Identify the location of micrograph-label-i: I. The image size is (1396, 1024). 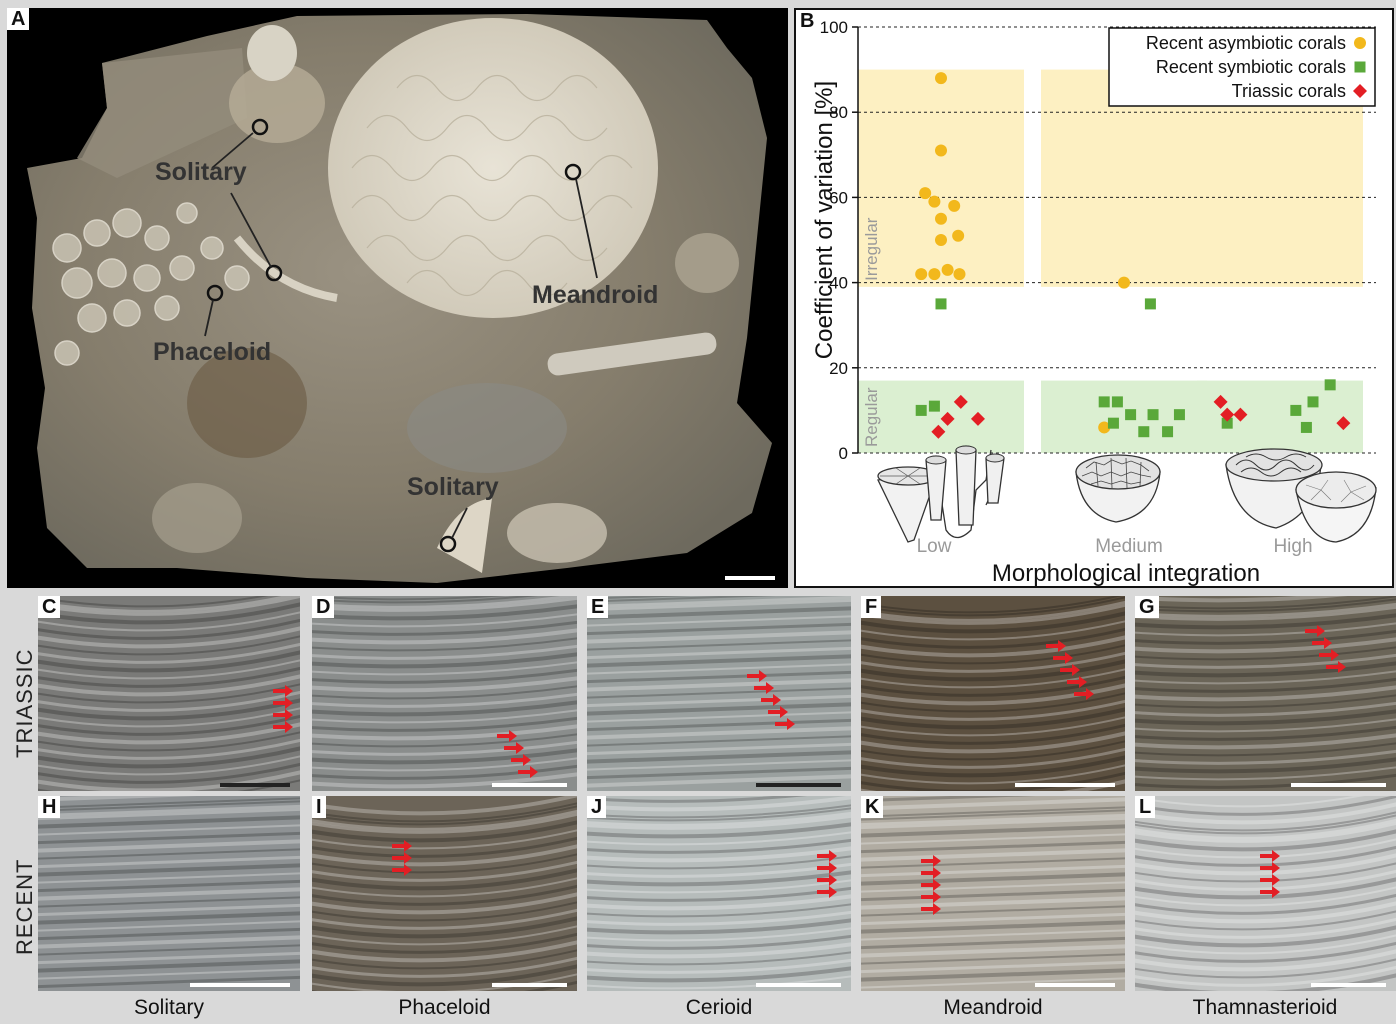
(319, 807).